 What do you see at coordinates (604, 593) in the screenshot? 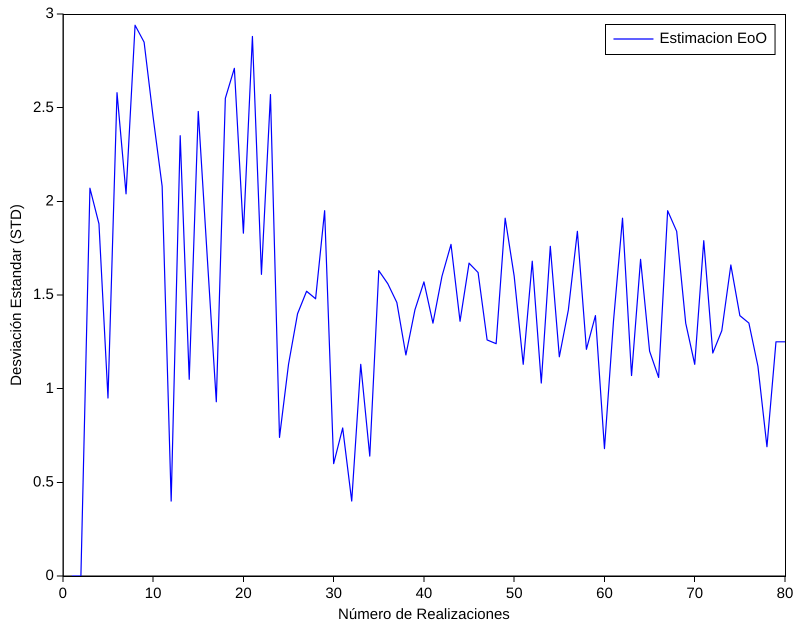
I see `x-tick-label: 60` at bounding box center [604, 593].